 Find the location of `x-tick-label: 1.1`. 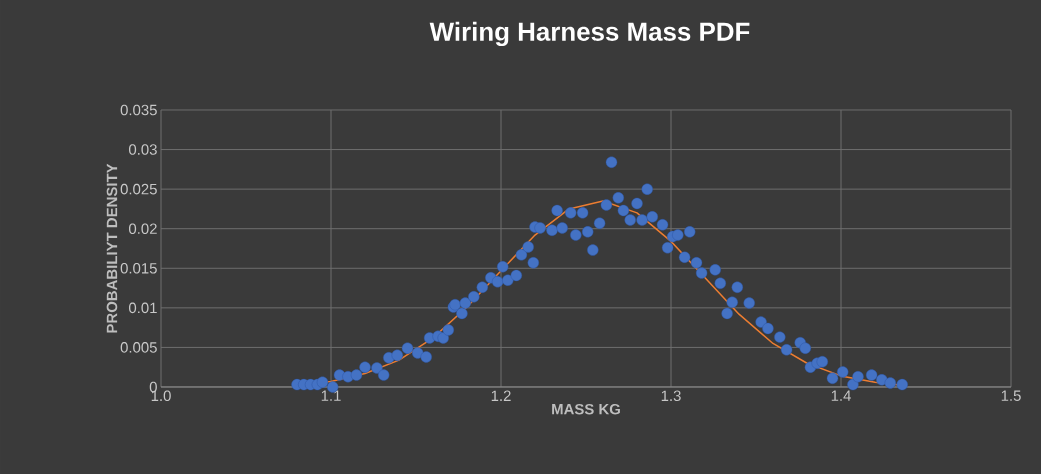

x-tick-label: 1.1 is located at coordinates (331, 395).